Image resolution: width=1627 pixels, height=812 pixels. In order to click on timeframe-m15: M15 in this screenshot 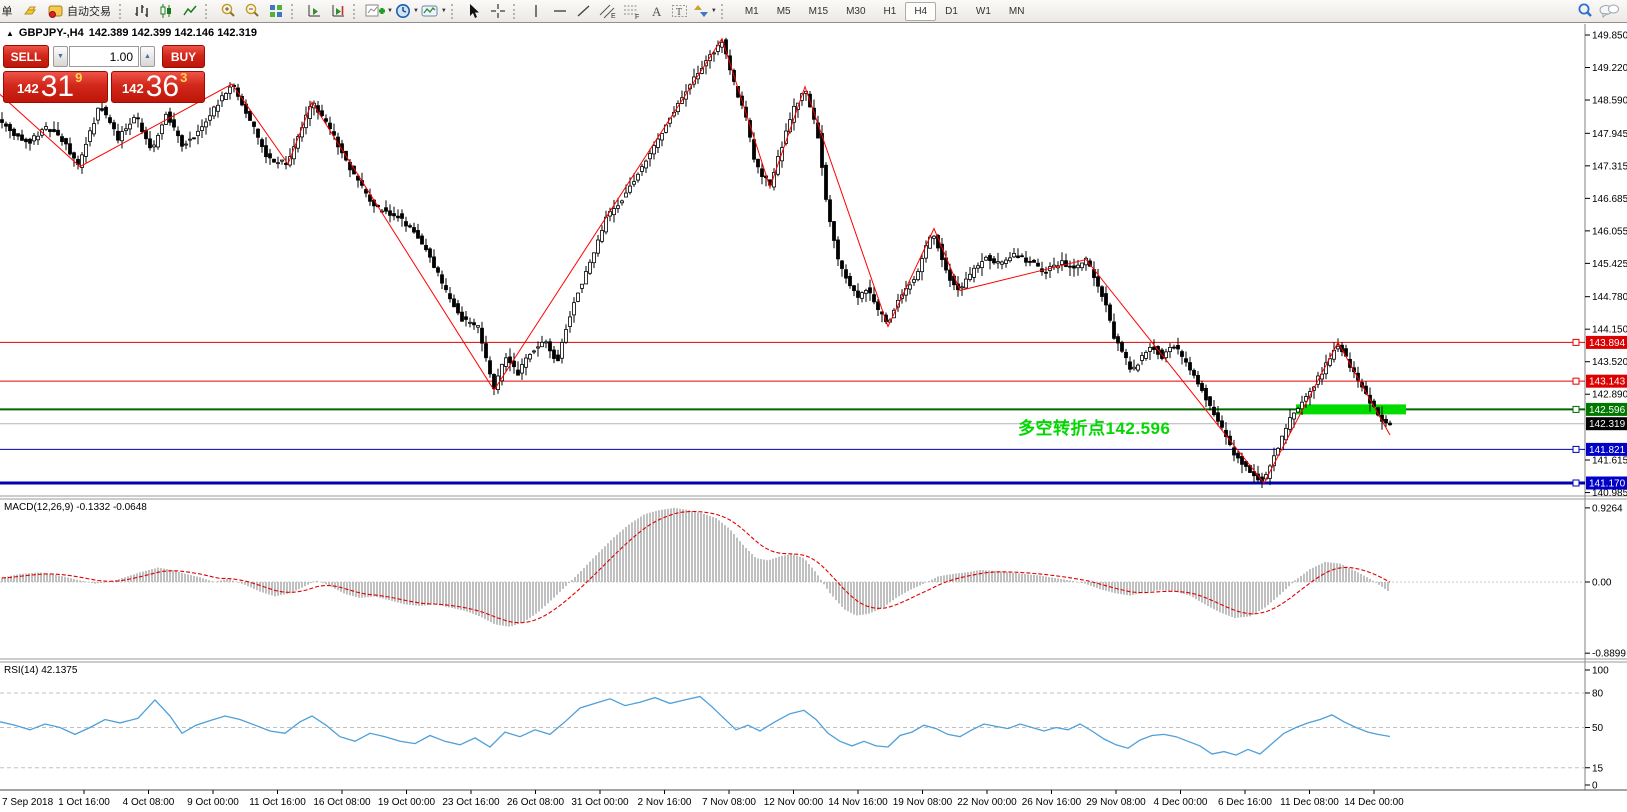, I will do `click(818, 11)`.